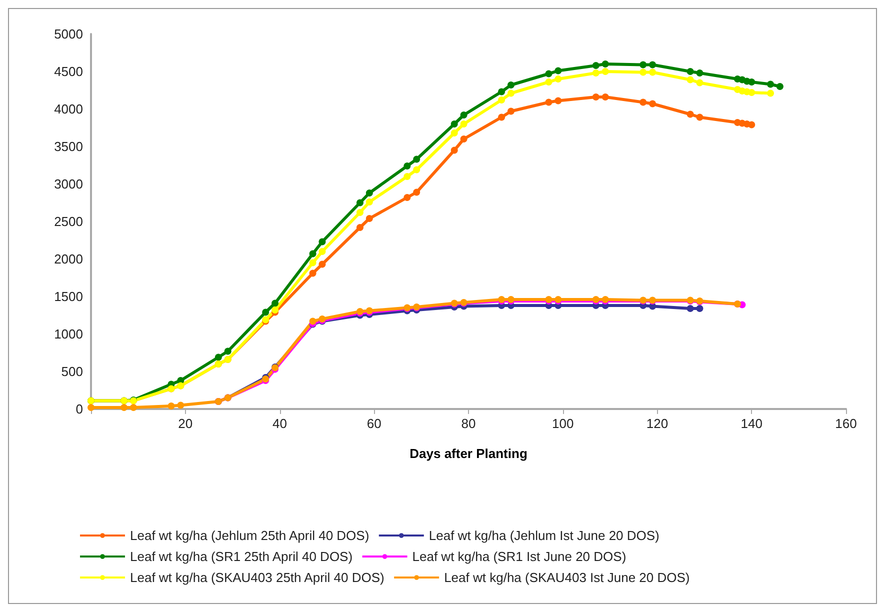  I want to click on y-tick-label: 3000, so click(68, 184).